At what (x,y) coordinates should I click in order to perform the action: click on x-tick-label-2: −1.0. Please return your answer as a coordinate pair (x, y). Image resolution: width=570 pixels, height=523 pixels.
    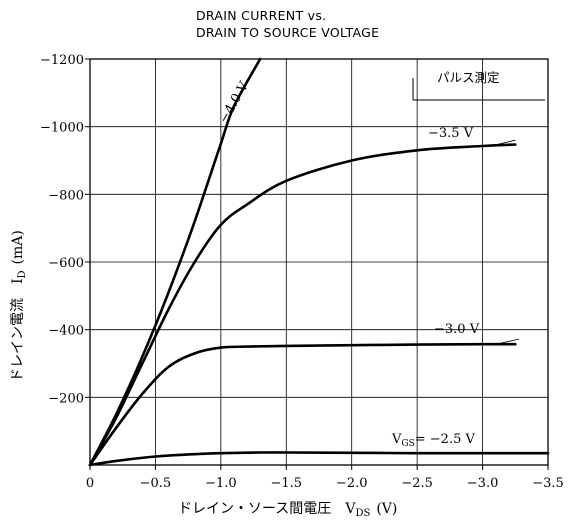
    Looking at the image, I should click on (221, 483).